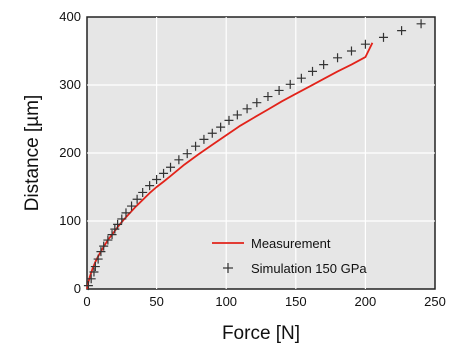 This screenshot has height=350, width=468. I want to click on y-tick-label: 0, so click(77, 288).